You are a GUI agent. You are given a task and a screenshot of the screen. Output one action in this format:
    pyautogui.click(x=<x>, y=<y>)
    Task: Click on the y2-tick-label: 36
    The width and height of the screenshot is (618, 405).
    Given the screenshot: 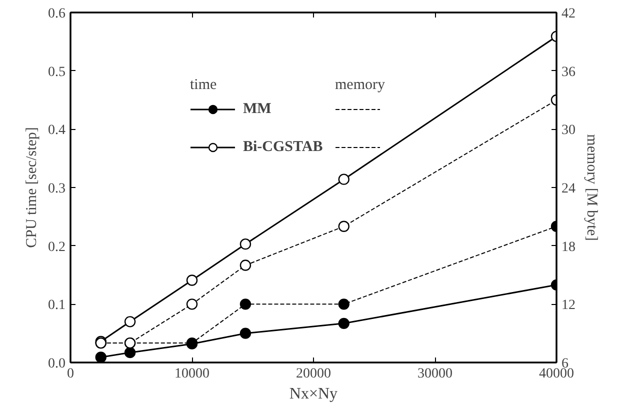 What is the action you would take?
    pyautogui.click(x=569, y=72)
    